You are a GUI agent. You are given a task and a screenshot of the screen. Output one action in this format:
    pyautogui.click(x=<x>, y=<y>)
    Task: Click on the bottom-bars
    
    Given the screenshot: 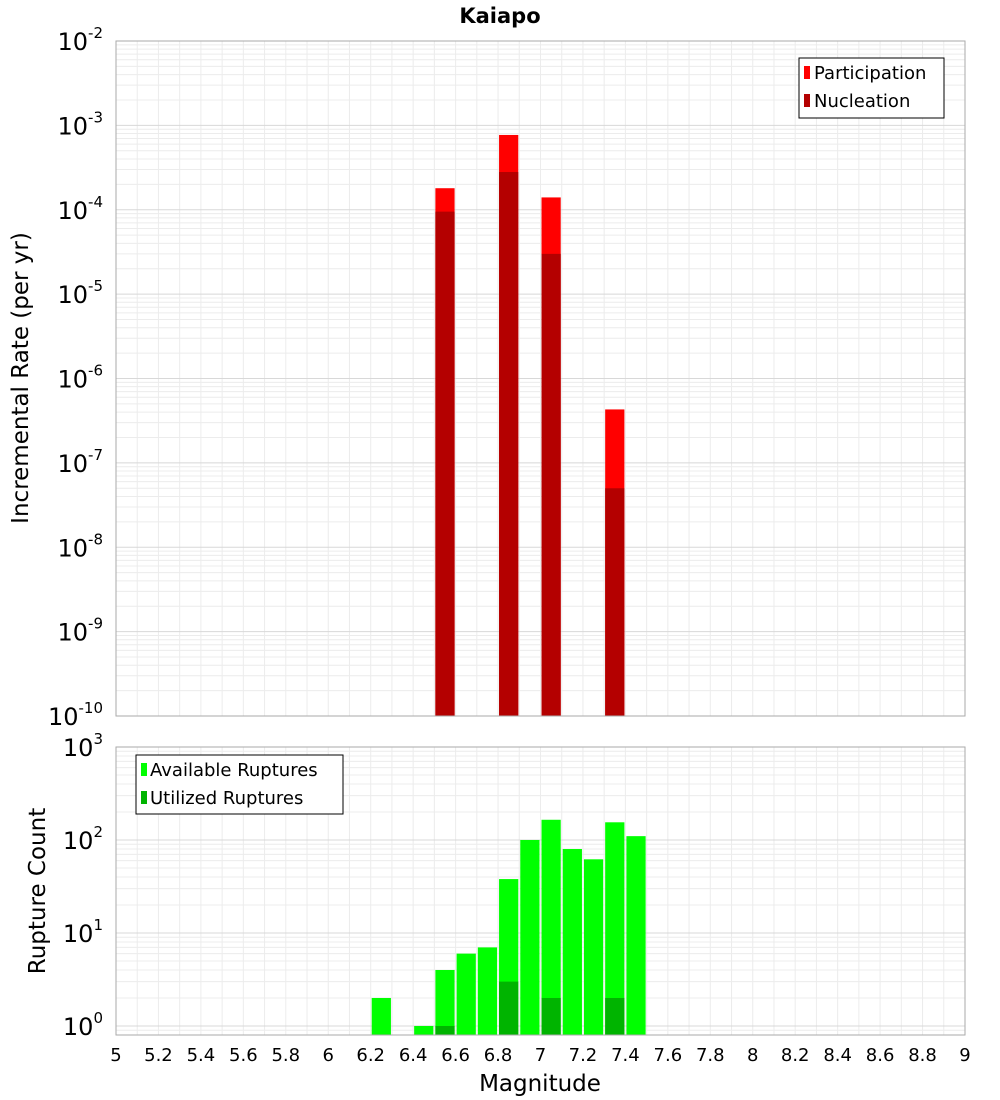 What is the action you would take?
    pyautogui.click(x=508, y=927)
    